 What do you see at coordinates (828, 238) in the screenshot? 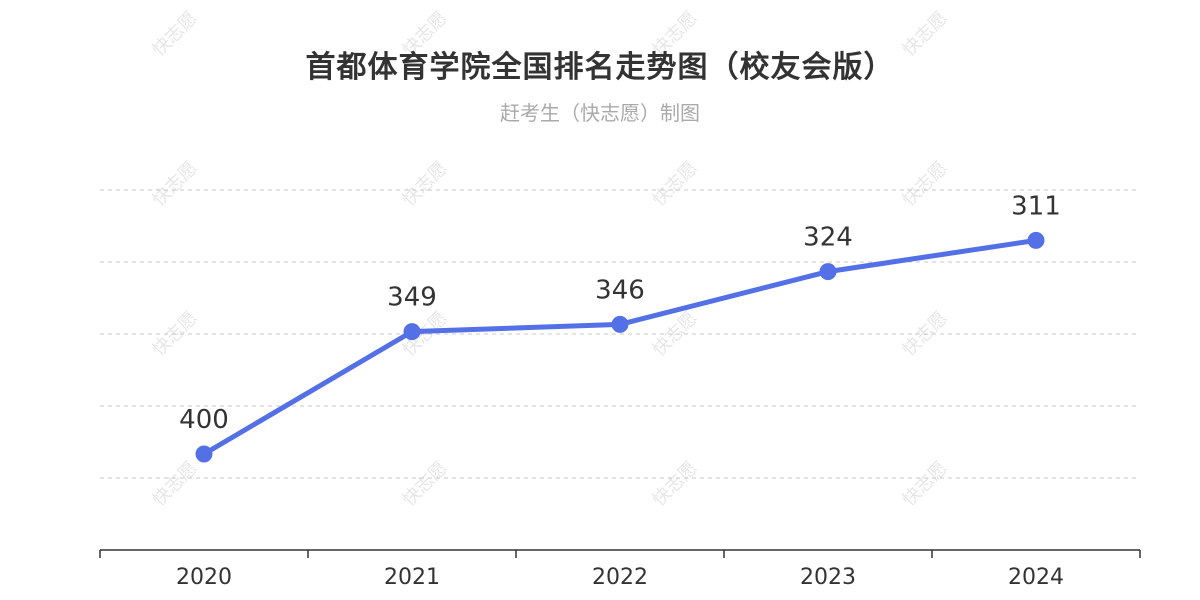
I see `data-label: 324` at bounding box center [828, 238].